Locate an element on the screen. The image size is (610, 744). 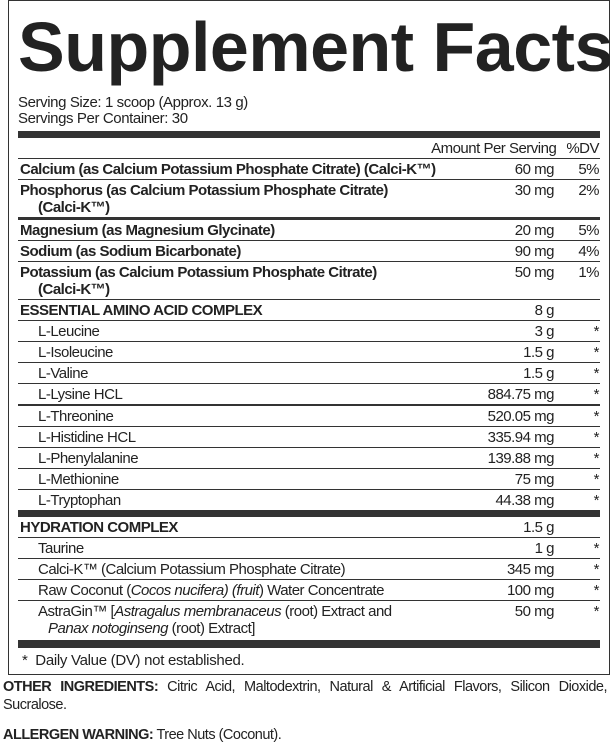
name-part: AstraGin™ [ is located at coordinates (76, 611).